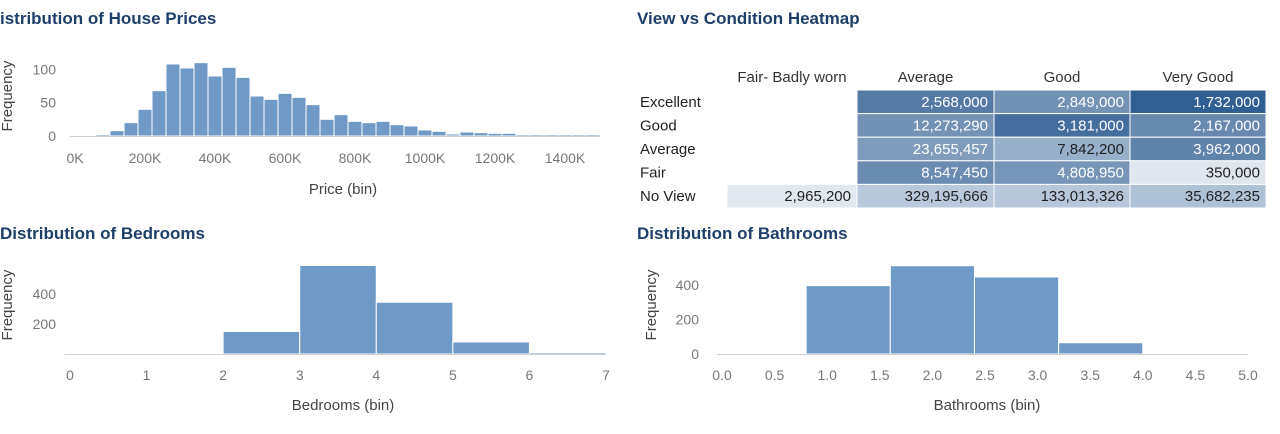  I want to click on bathrooms-x-tick-label: 3.0, so click(1038, 375).